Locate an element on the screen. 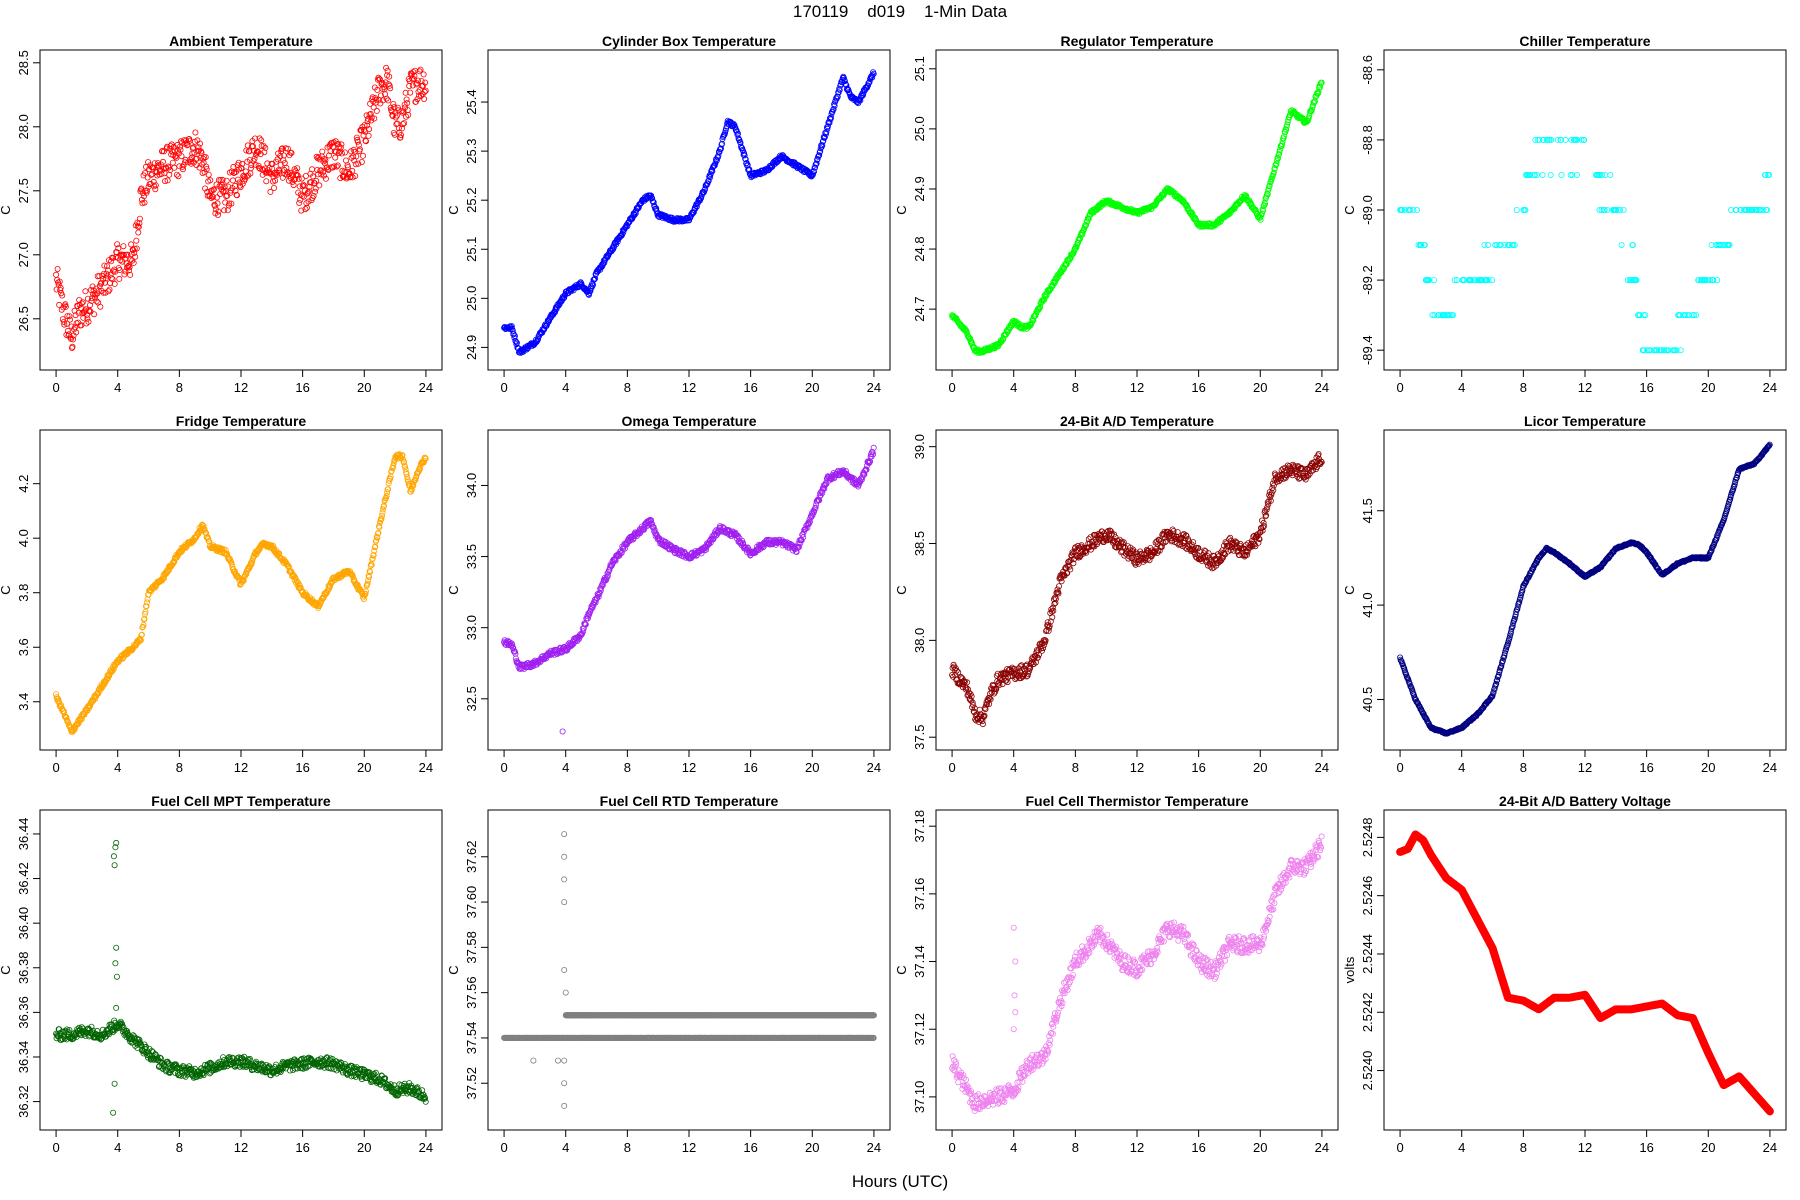  y-tick-label: 33.5 is located at coordinates (471, 556).